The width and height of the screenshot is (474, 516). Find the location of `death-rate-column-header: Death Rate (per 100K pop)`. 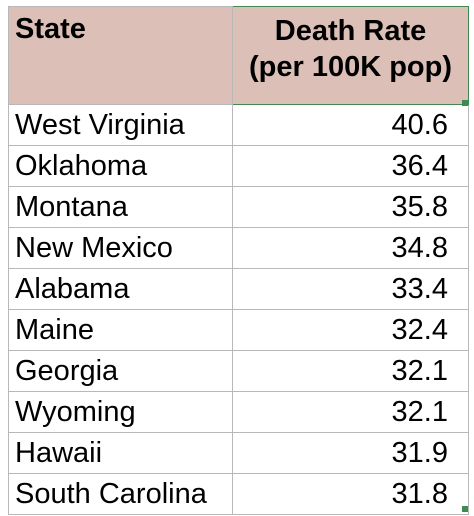

death-rate-column-header: Death Rate (per 100K pop) is located at coordinates (350, 55).